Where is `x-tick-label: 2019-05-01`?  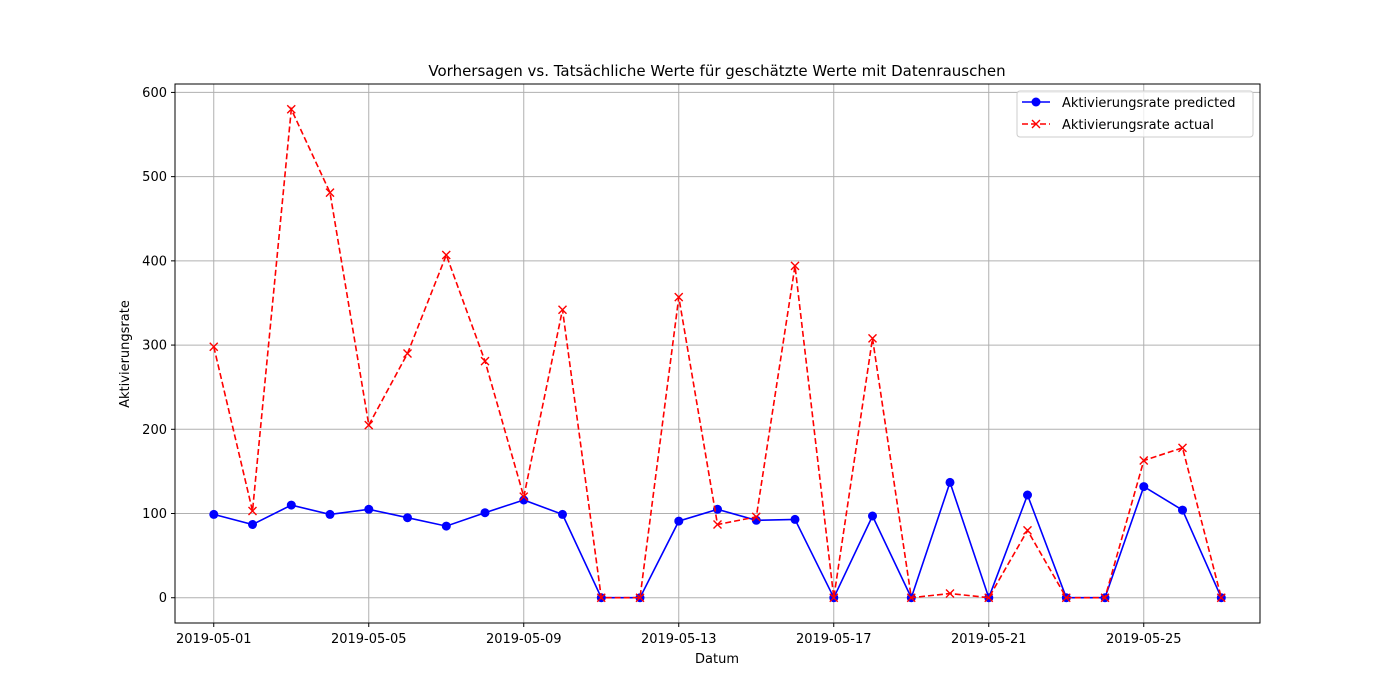 x-tick-label: 2019-05-01 is located at coordinates (214, 639).